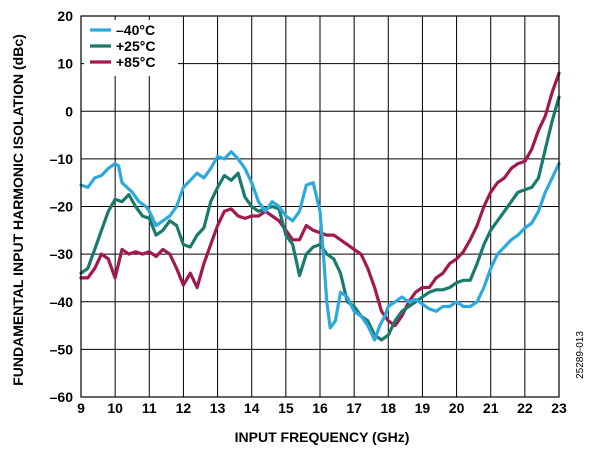 The height and width of the screenshot is (452, 592). I want to click on x-tick-label: 18, so click(388, 408).